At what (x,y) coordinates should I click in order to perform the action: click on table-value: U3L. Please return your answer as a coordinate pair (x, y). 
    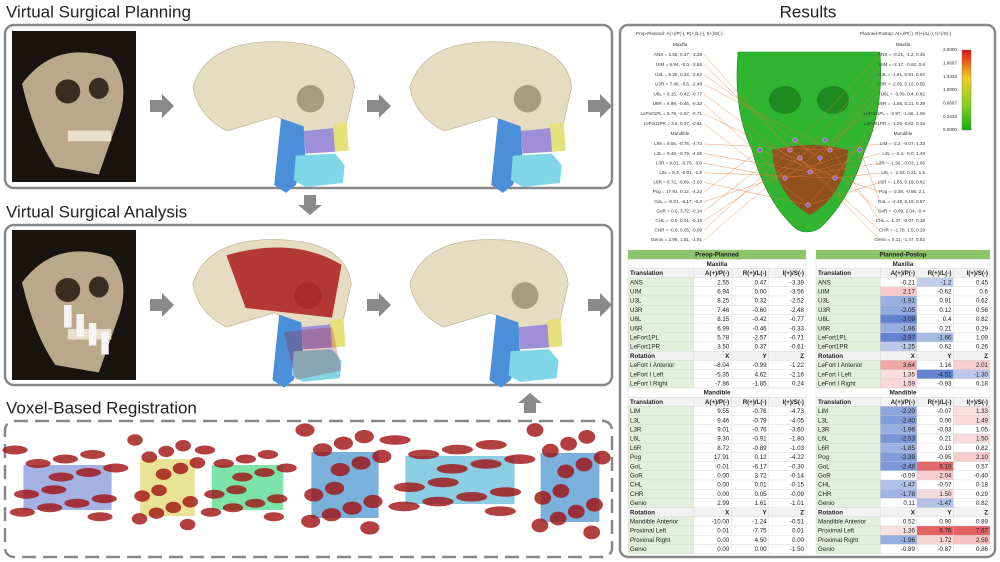
    Looking at the image, I should click on (824, 301).